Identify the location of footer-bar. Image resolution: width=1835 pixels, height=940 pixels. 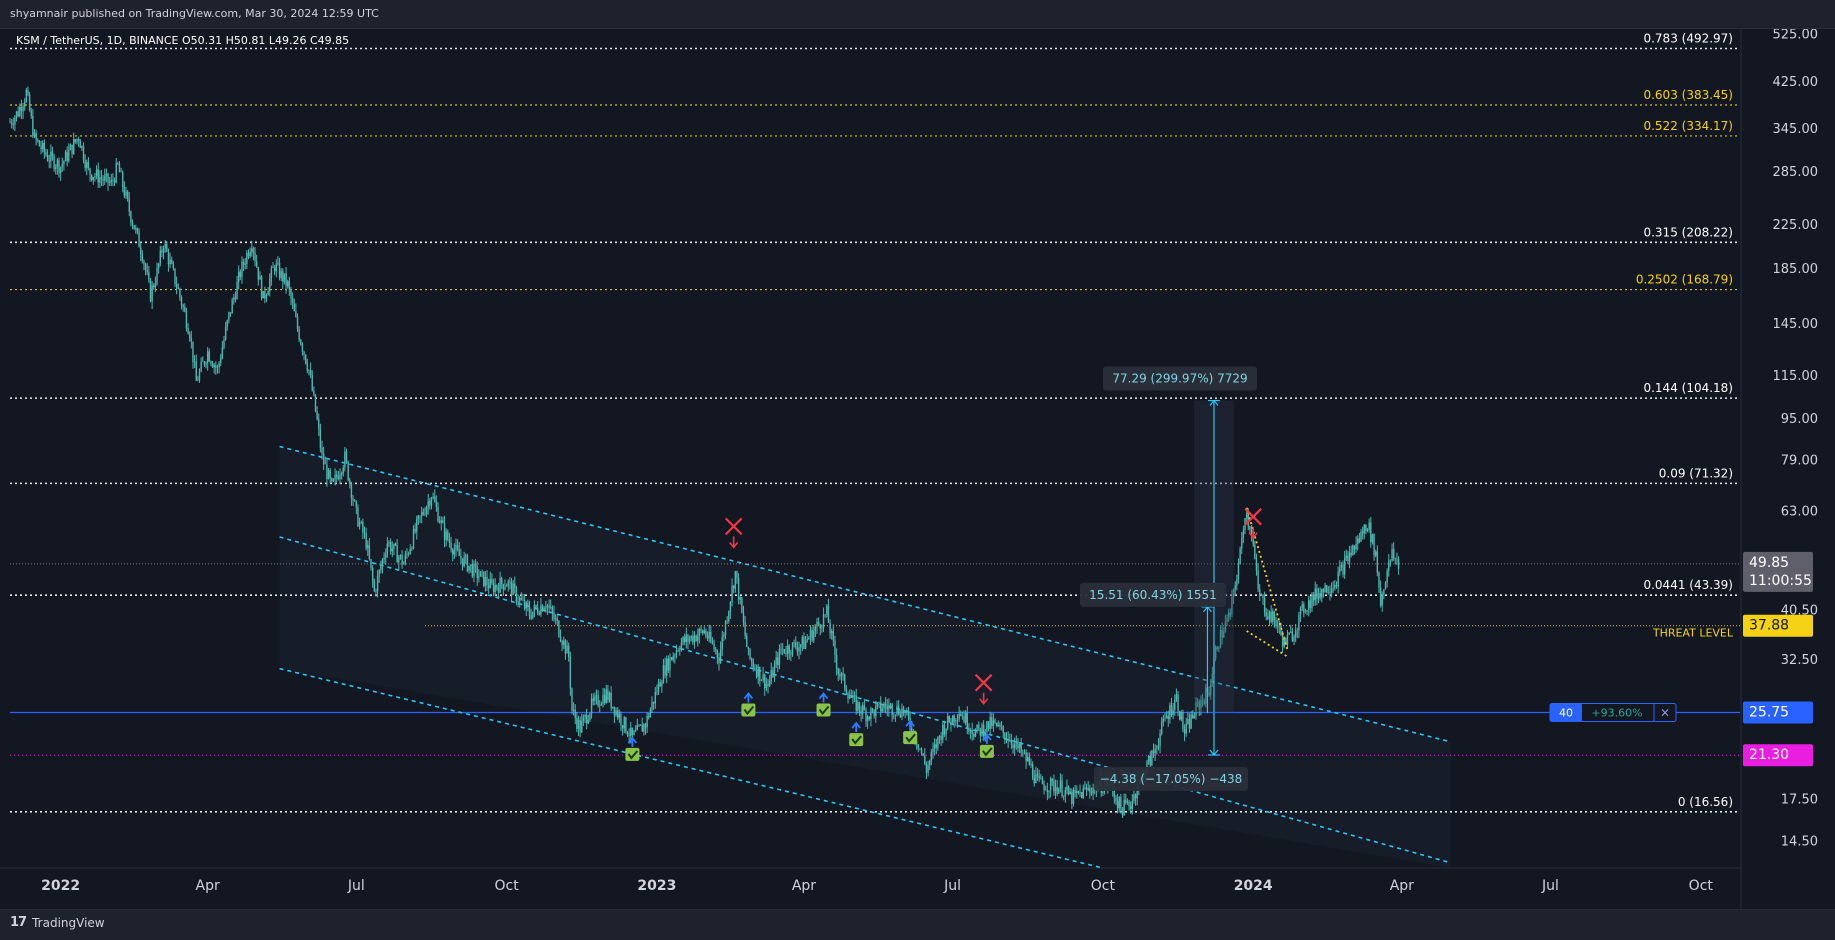
(917, 924).